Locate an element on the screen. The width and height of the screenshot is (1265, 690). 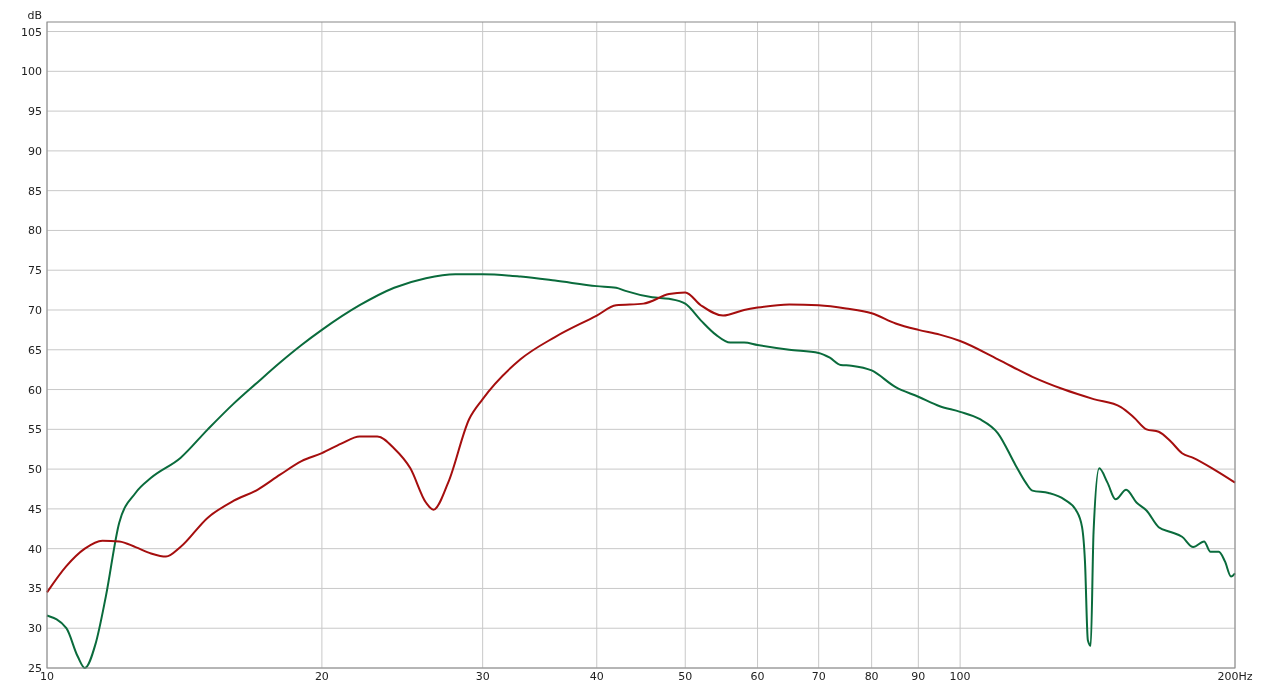
y-tick-label: 95 is located at coordinates (35, 112).